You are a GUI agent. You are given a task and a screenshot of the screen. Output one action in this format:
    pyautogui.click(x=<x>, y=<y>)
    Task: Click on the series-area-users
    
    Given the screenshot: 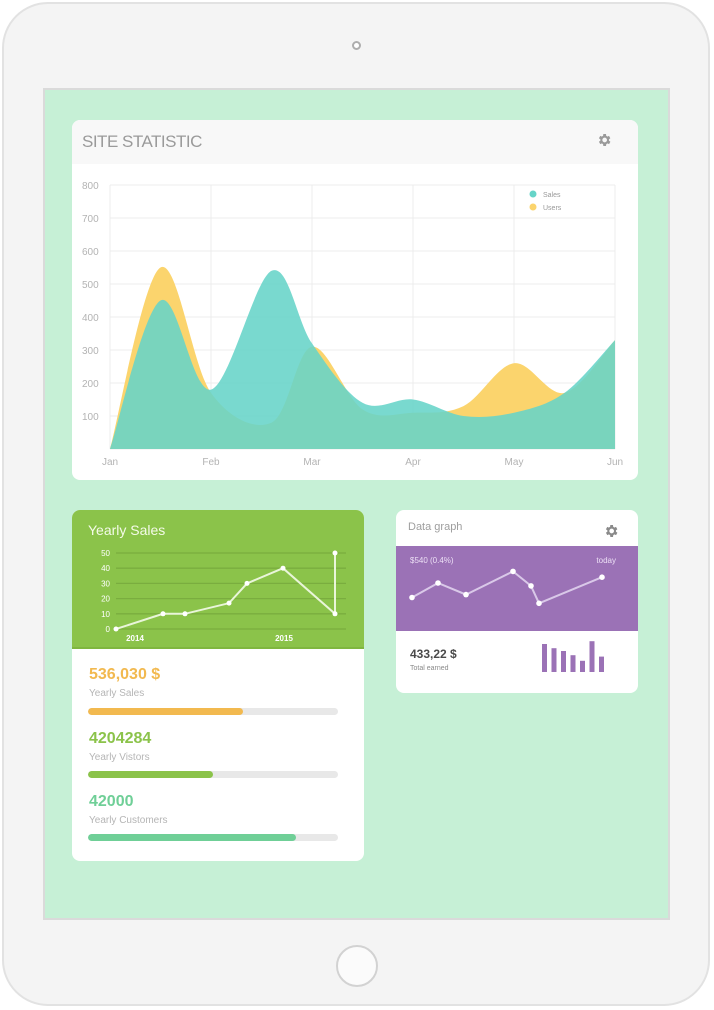 What is the action you would take?
    pyautogui.click(x=362, y=357)
    